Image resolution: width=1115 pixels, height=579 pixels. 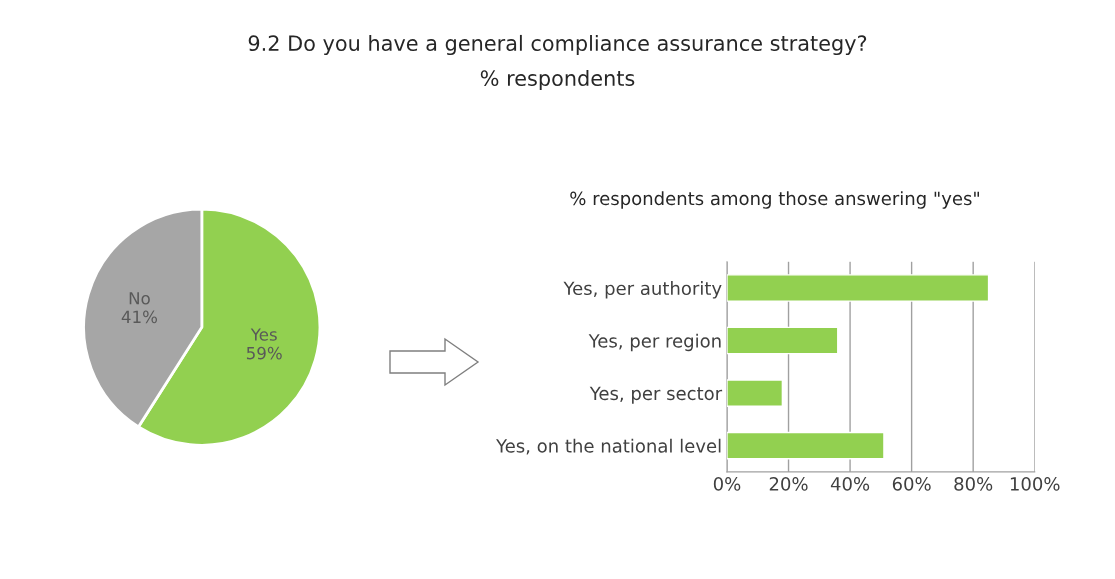 I want to click on slice-label: No, so click(x=139, y=298).